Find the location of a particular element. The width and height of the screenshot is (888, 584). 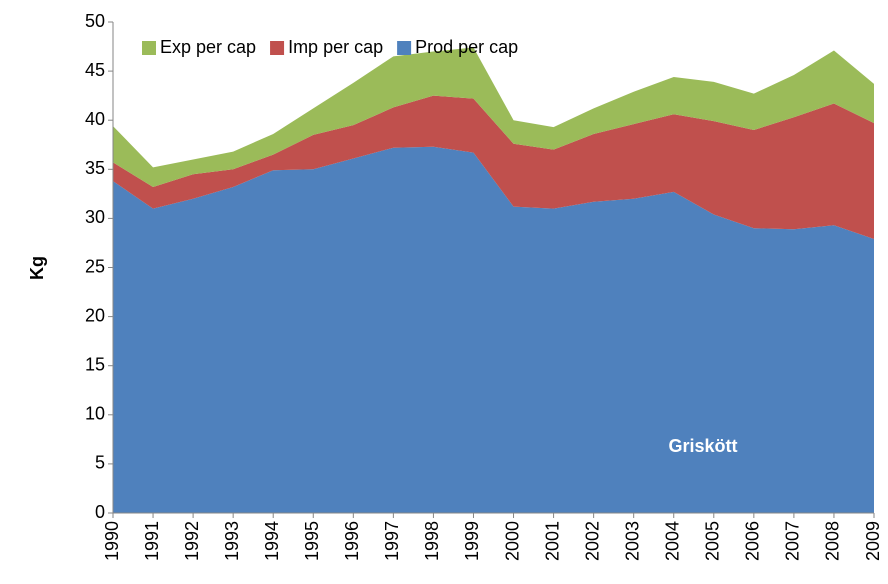

x-tick-label: 2003 is located at coordinates (632, 541).